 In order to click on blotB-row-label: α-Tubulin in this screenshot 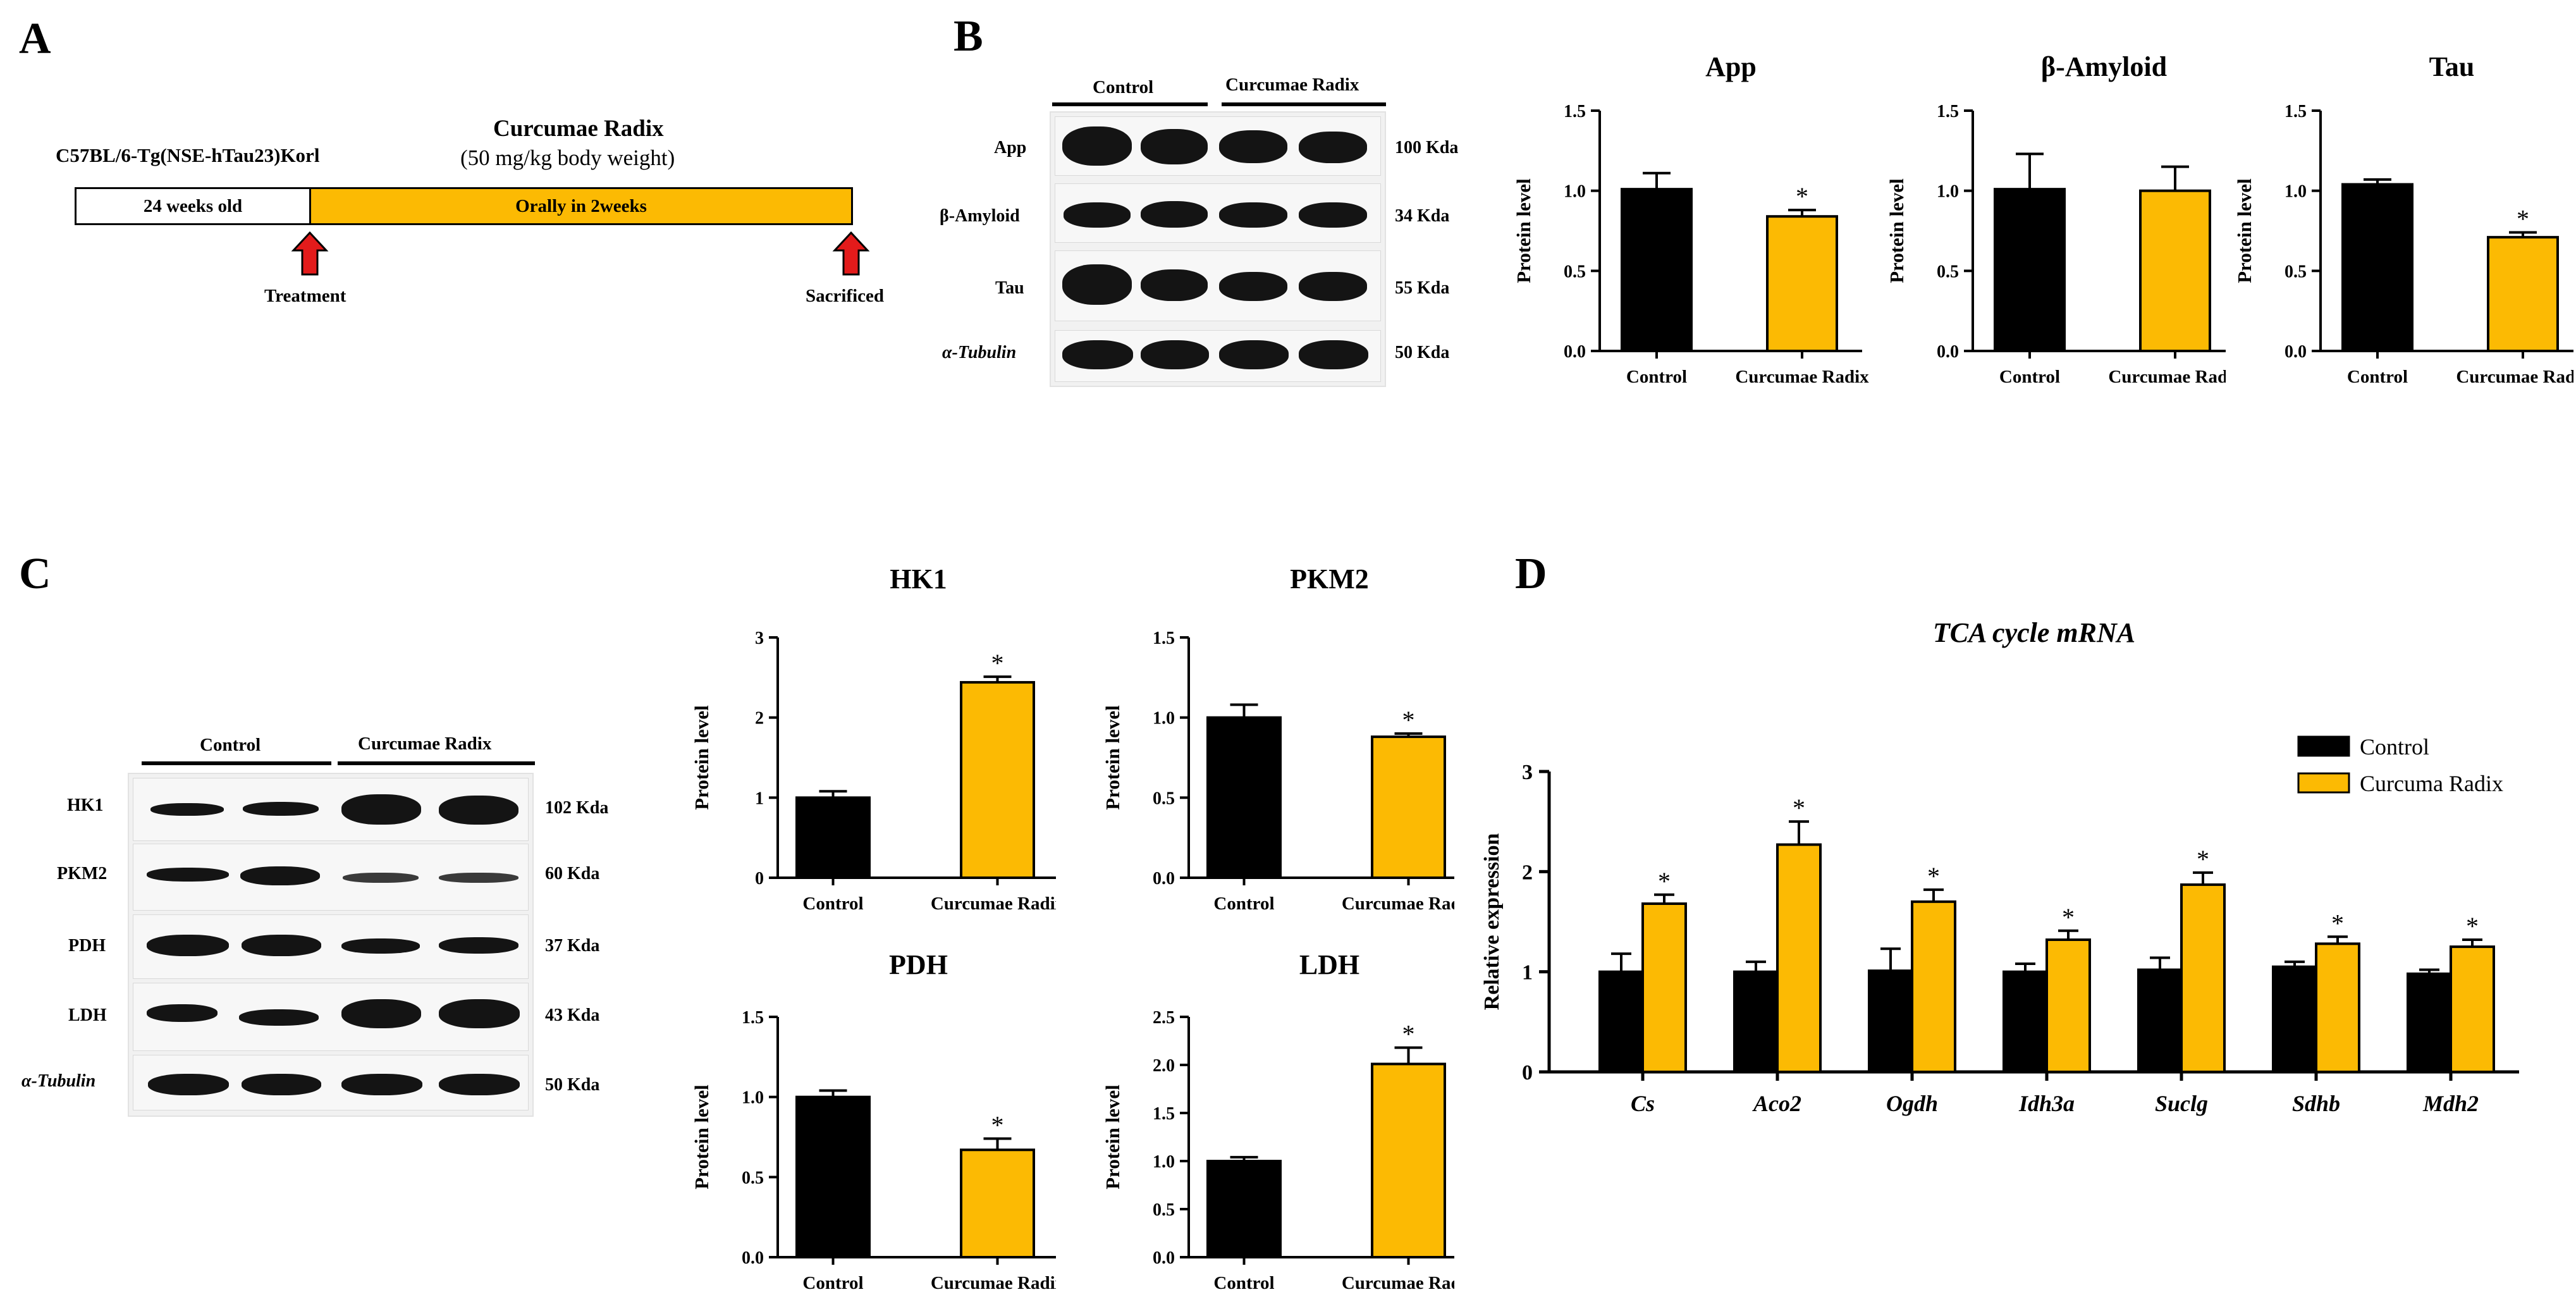, I will do `click(979, 352)`.